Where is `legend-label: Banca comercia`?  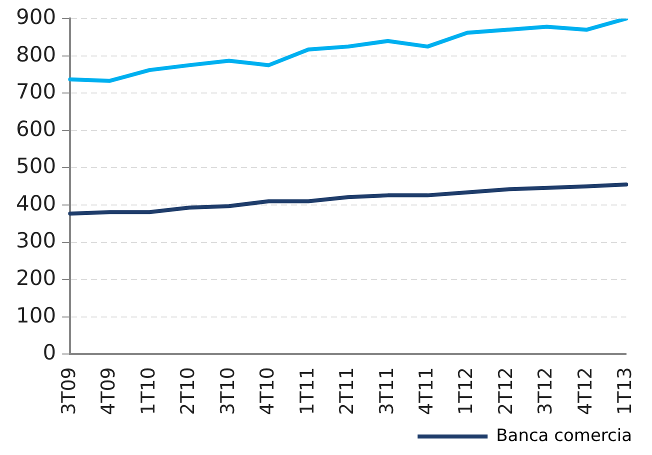
legend-label: Banca comercia is located at coordinates (564, 436).